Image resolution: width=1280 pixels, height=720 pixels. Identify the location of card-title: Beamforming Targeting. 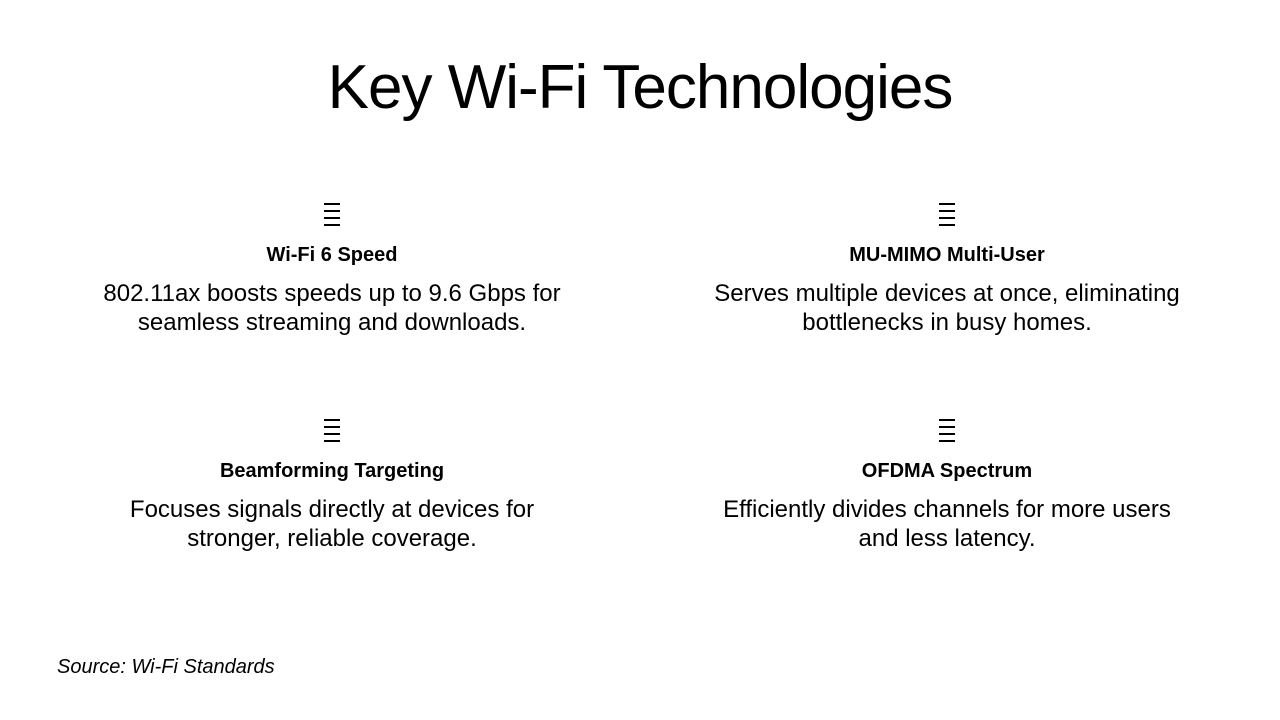
(332, 471).